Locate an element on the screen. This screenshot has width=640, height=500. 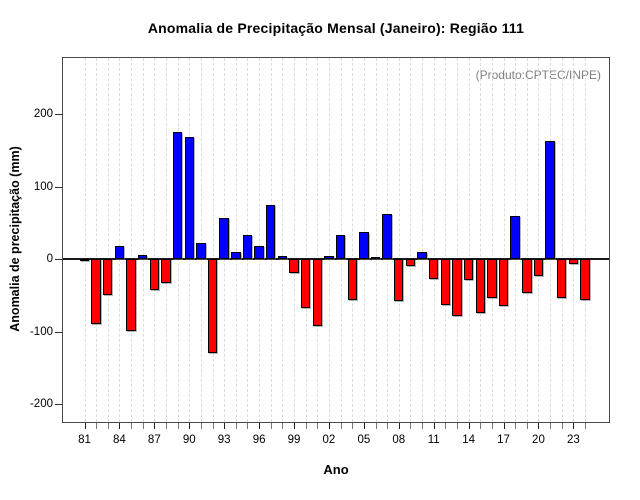
x-tick-label: 96 is located at coordinates (259, 440).